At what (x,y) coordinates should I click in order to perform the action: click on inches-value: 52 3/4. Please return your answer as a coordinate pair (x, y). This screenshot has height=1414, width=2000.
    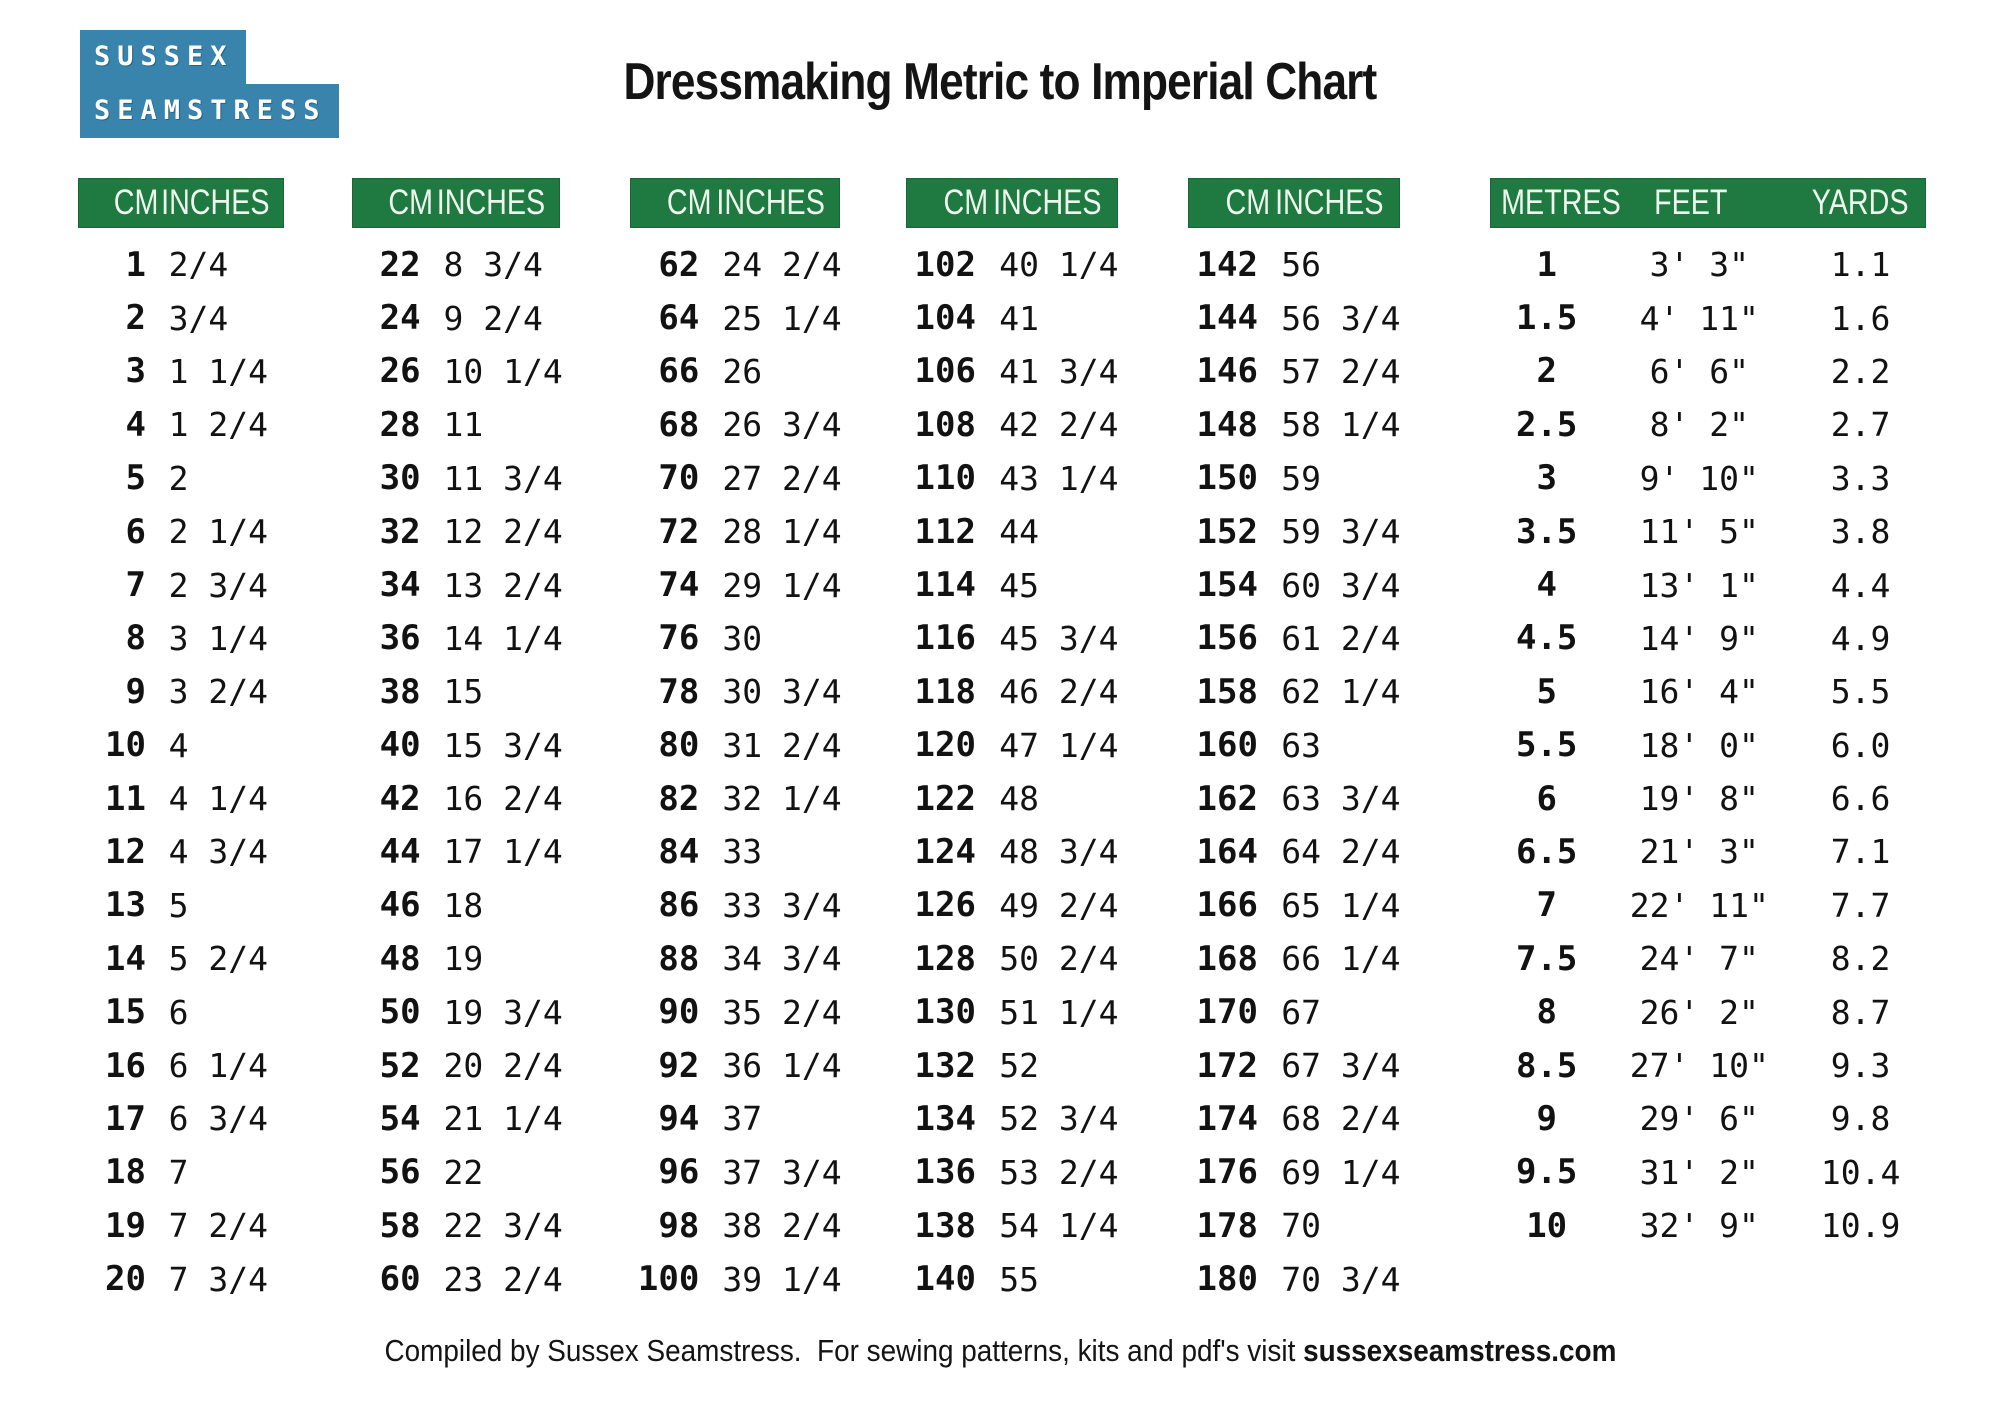
    Looking at the image, I should click on (1059, 1119).